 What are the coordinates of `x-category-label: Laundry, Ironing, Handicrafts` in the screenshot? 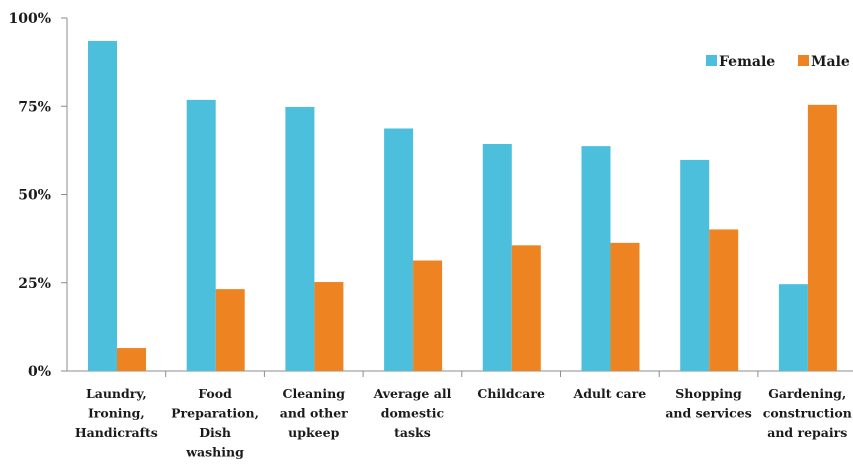 It's located at (116, 413).